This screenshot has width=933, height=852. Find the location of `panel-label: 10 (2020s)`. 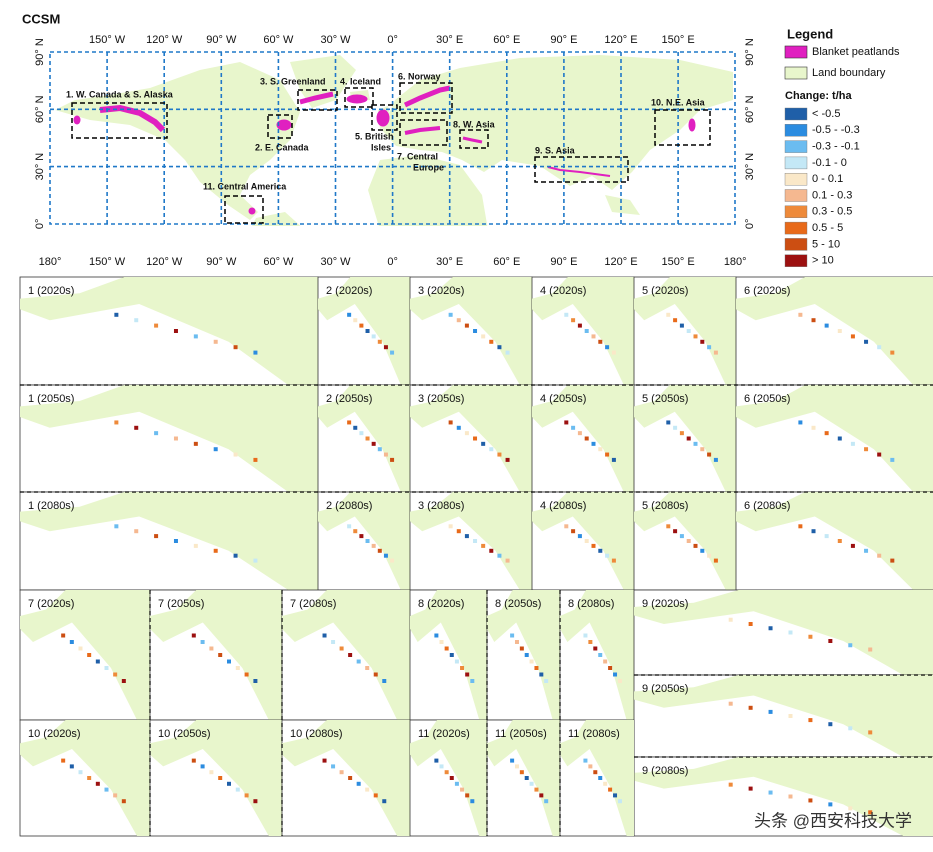

panel-label: 10 (2020s) is located at coordinates (54, 734).